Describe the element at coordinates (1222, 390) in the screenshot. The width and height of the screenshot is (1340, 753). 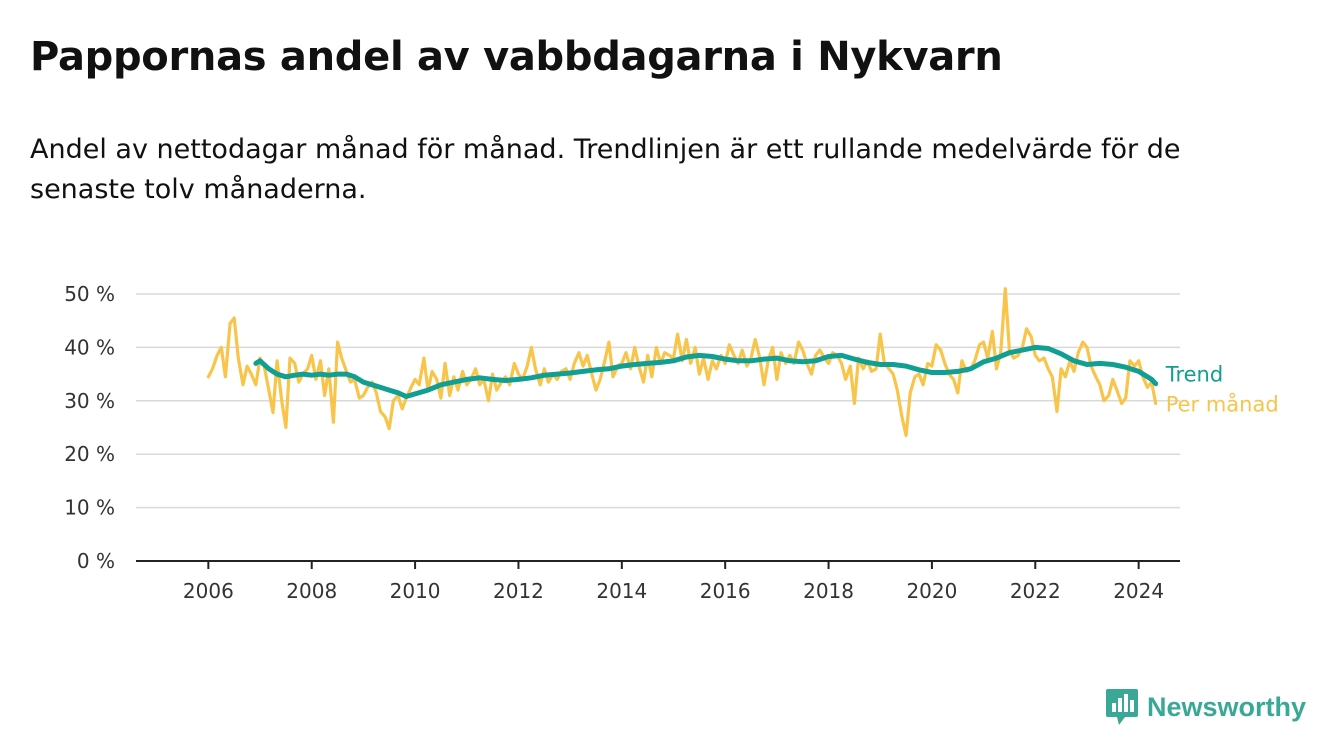
I see `series-labels: Per månad Trend` at that location.